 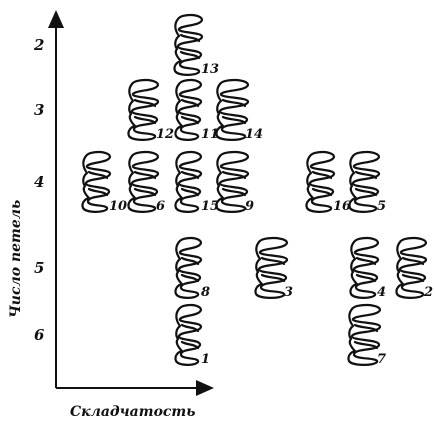 I want to click on specimen-number: 11, so click(x=210, y=134).